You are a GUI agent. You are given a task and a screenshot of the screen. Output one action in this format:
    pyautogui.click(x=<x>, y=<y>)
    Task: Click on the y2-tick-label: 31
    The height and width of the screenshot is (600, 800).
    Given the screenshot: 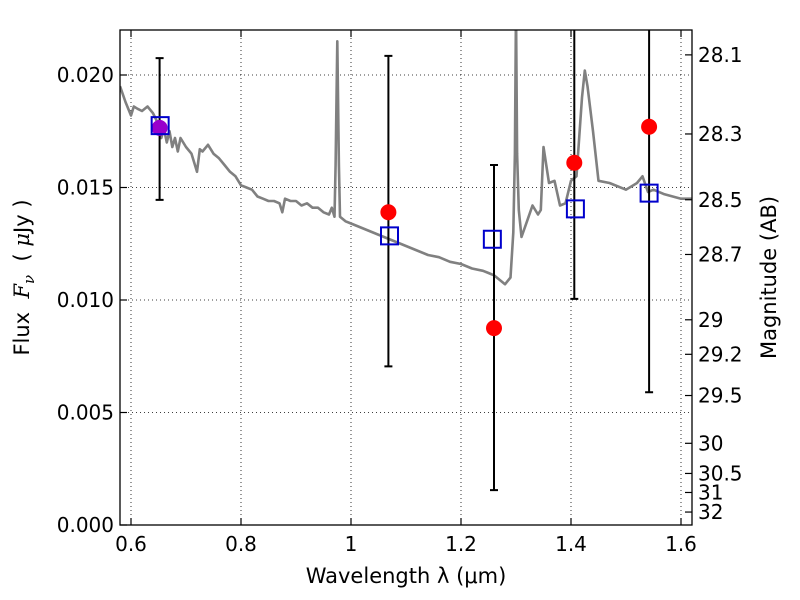 What is the action you would take?
    pyautogui.click(x=710, y=492)
    